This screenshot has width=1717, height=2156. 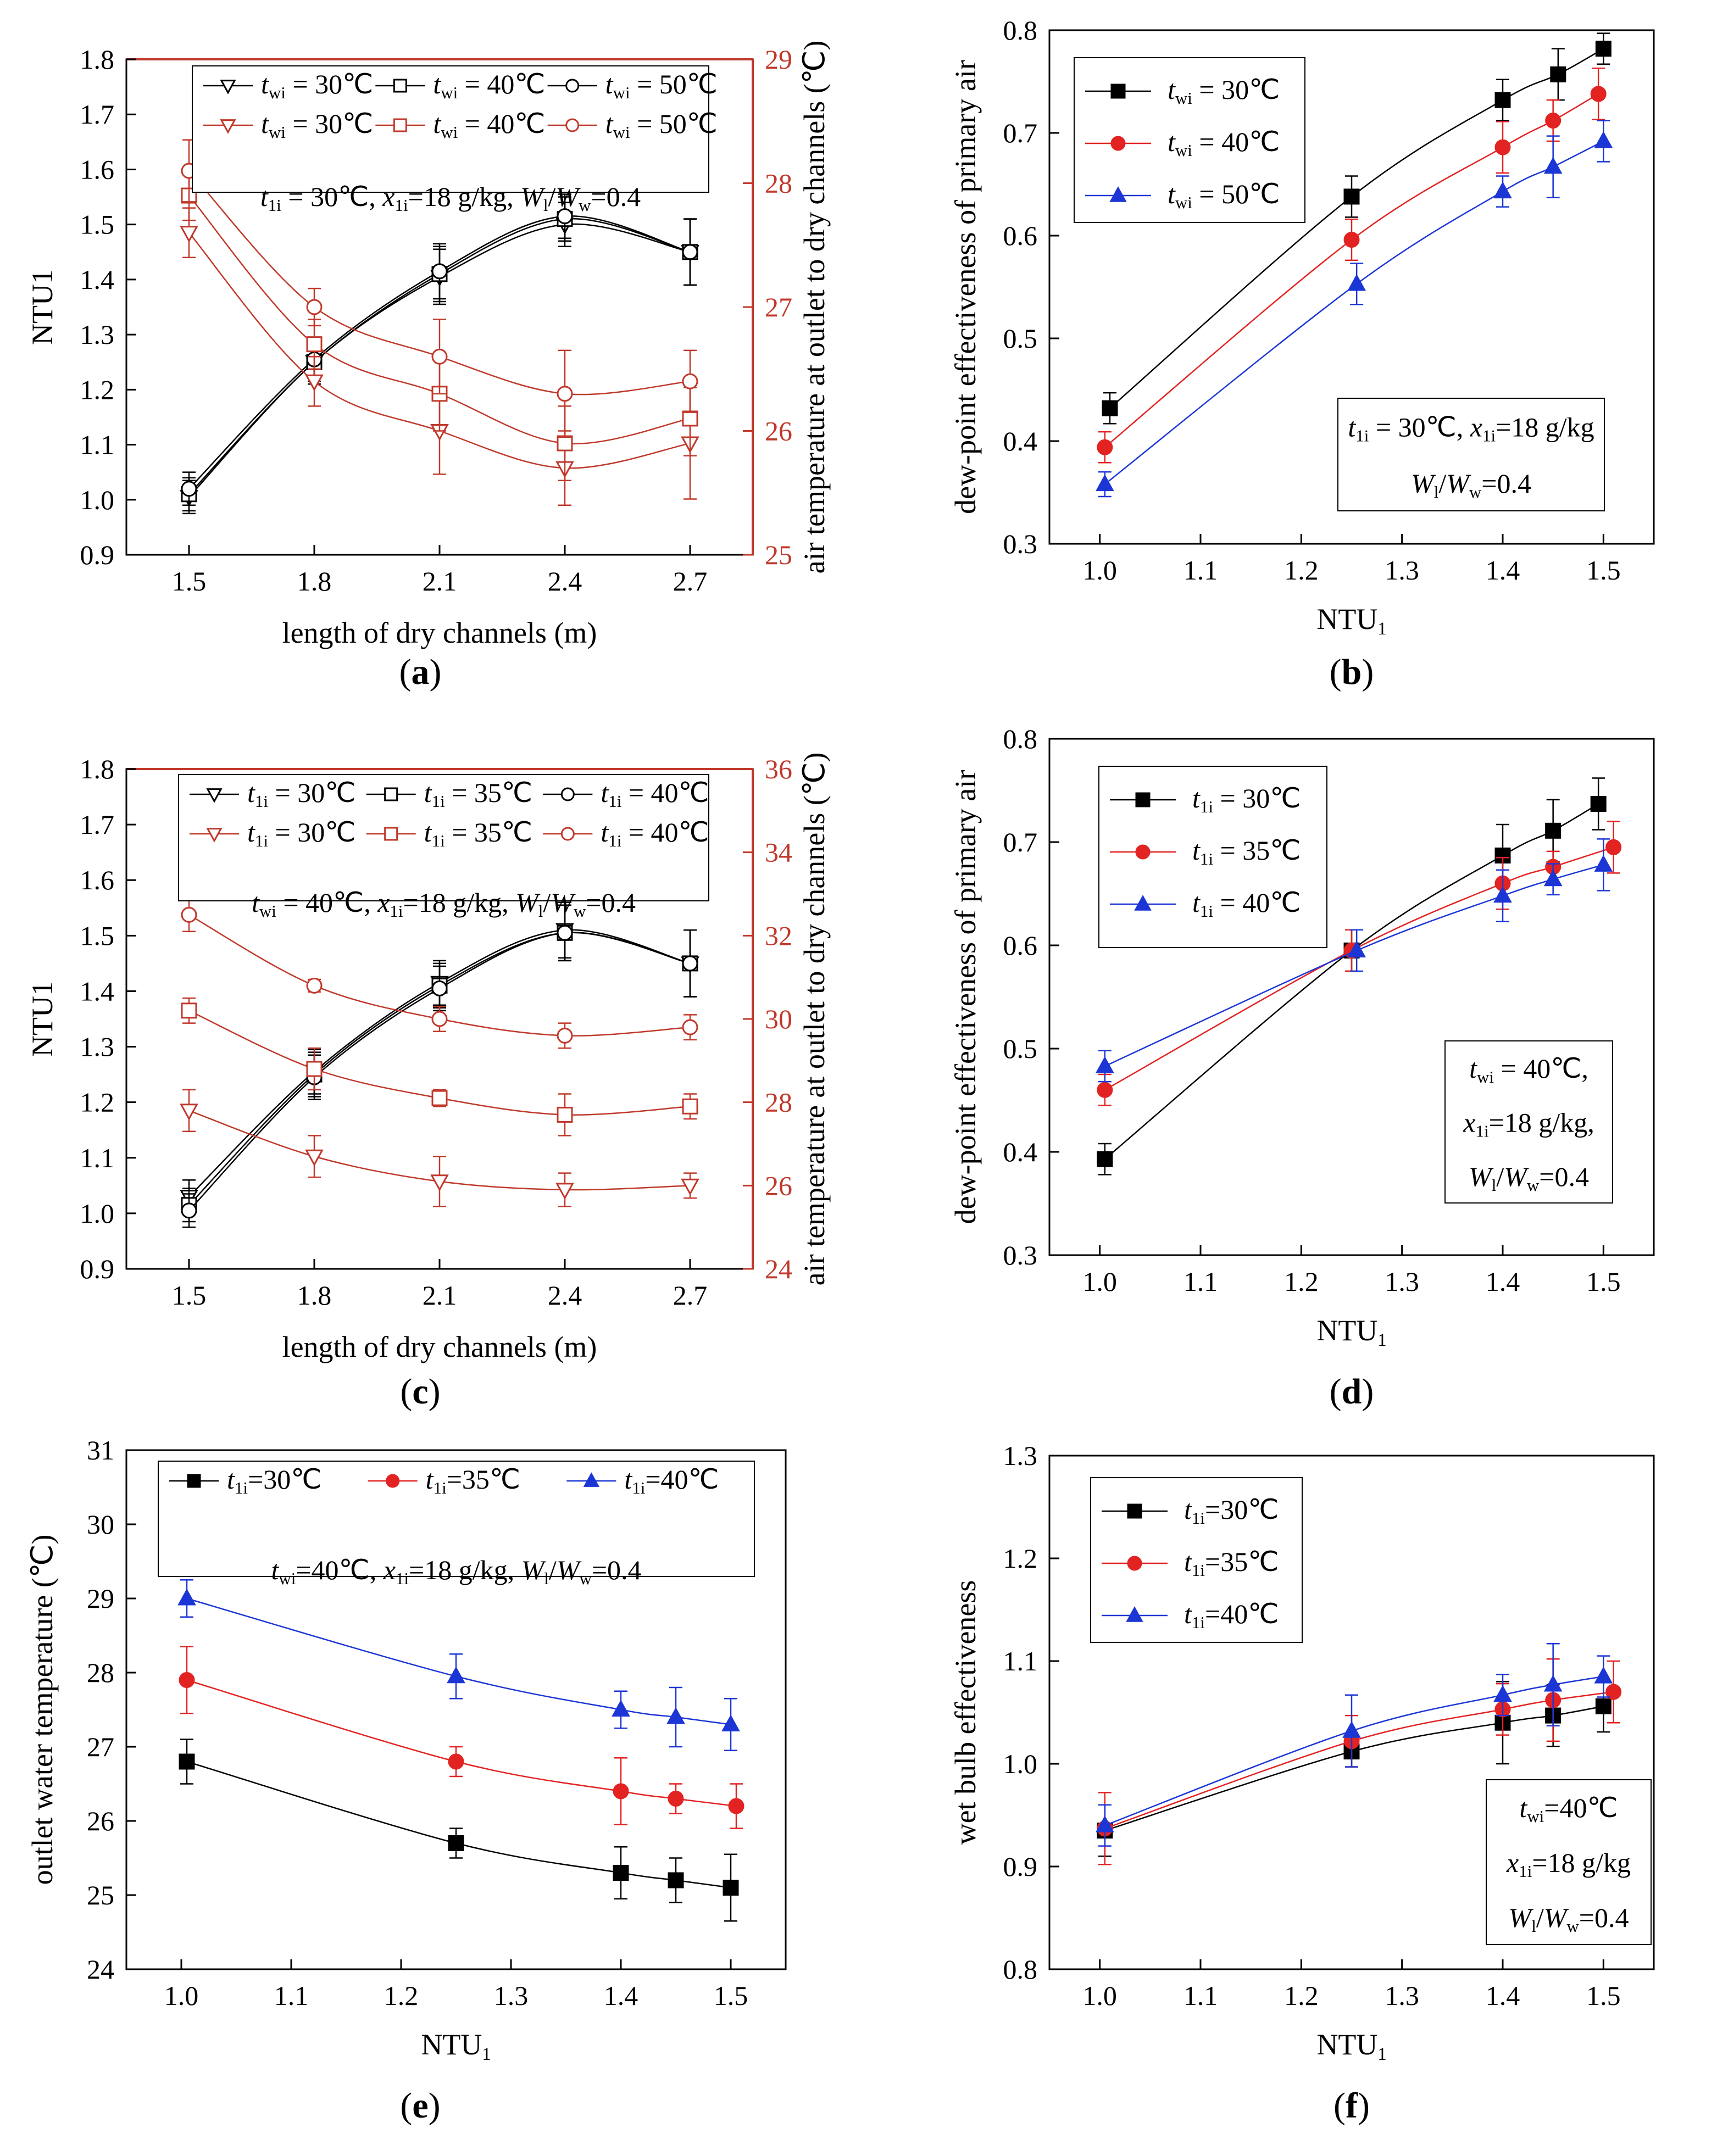 What do you see at coordinates (274, 1480) in the screenshot?
I see `legend-label: t1i=30℃` at bounding box center [274, 1480].